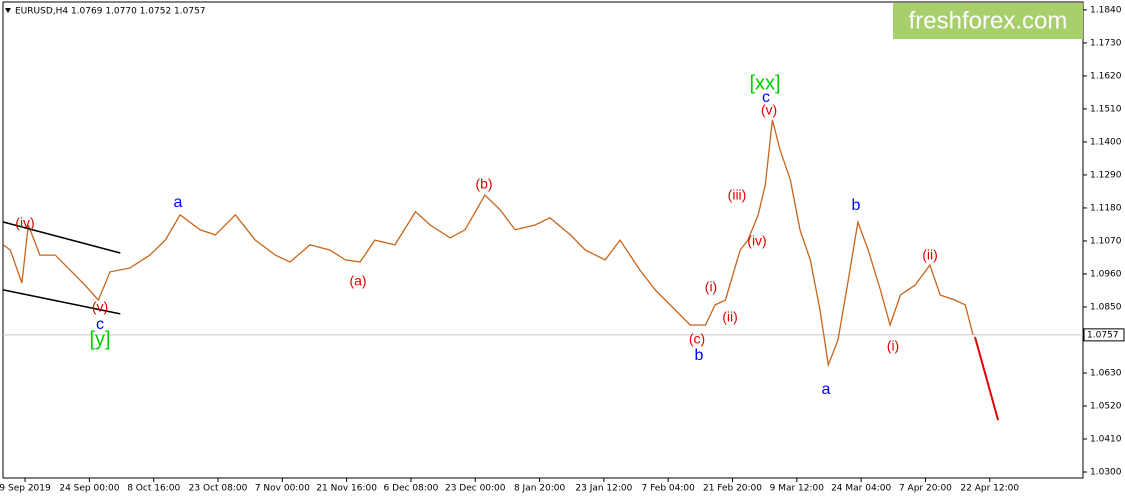 The width and height of the screenshot is (1125, 502). I want to click on y-tick-label: 1.1730, so click(1106, 43).